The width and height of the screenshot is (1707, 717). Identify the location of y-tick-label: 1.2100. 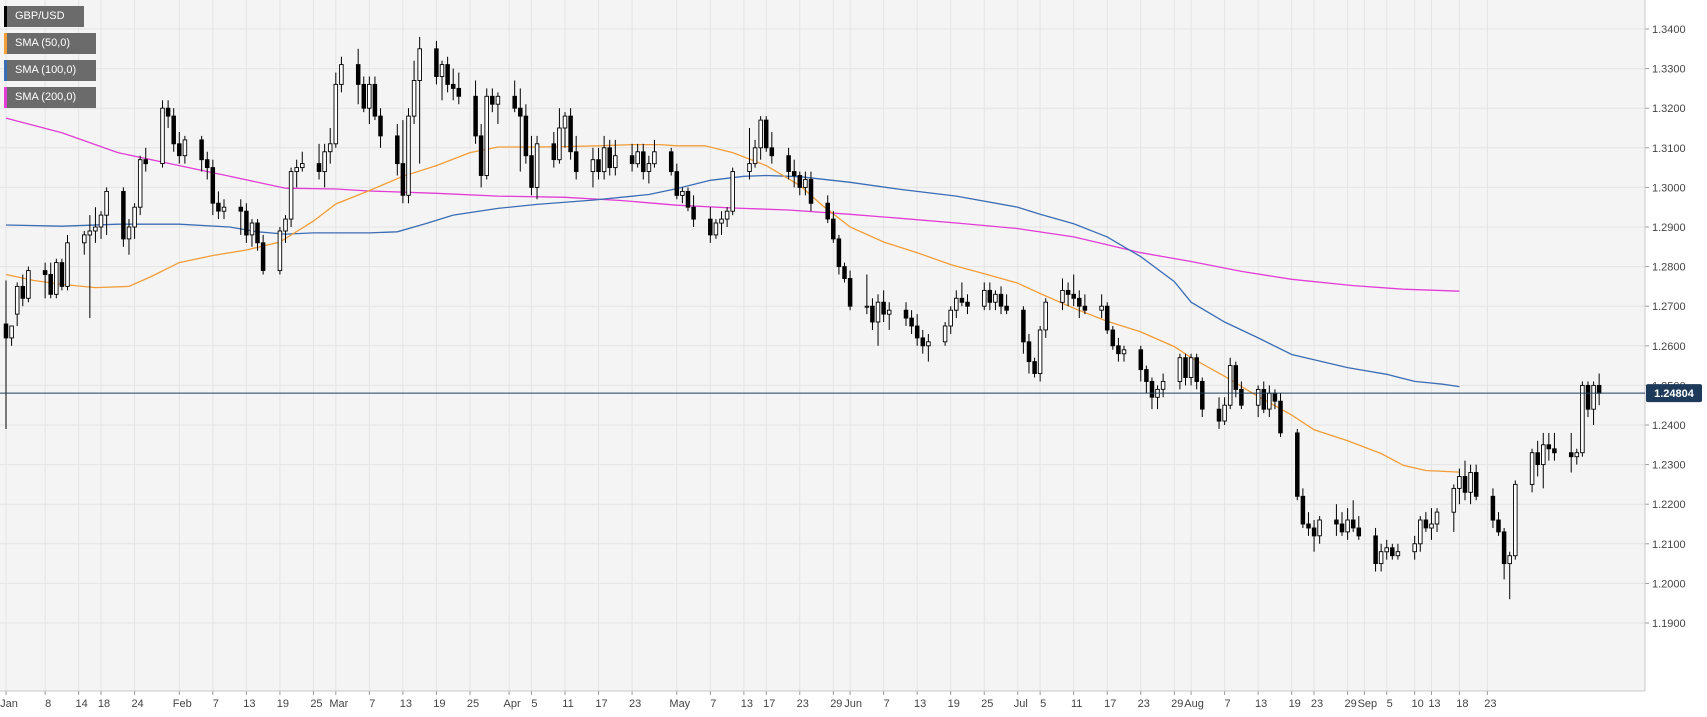
(1669, 545).